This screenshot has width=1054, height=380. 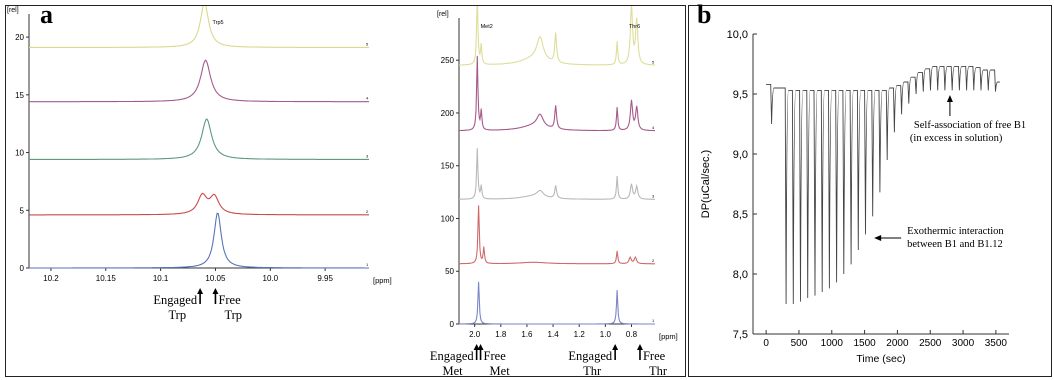 What do you see at coordinates (996, 343) in the screenshot?
I see `x-tick-label: 3500` at bounding box center [996, 343].